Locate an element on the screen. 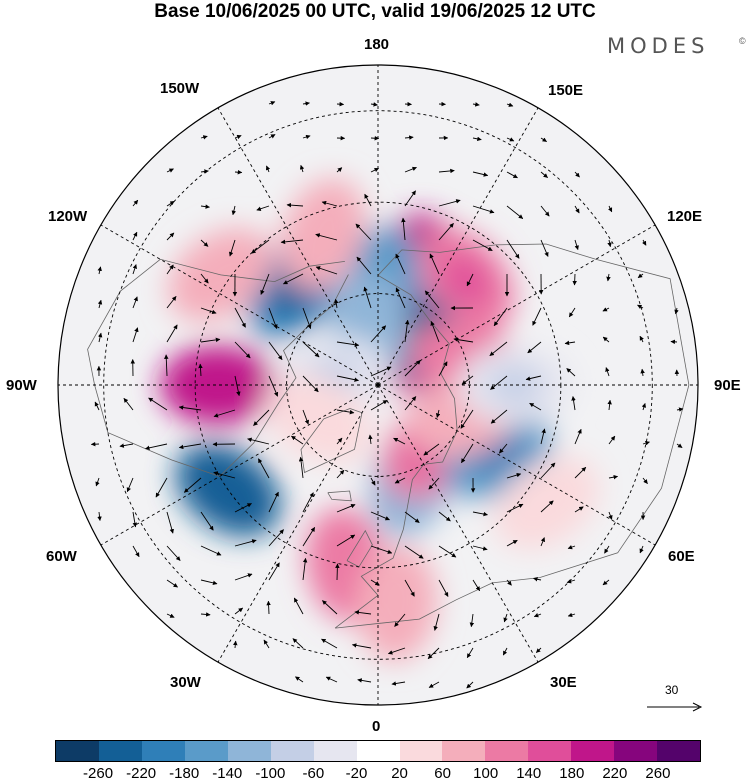  colorbar-tick-label: -220 is located at coordinates (141, 773).